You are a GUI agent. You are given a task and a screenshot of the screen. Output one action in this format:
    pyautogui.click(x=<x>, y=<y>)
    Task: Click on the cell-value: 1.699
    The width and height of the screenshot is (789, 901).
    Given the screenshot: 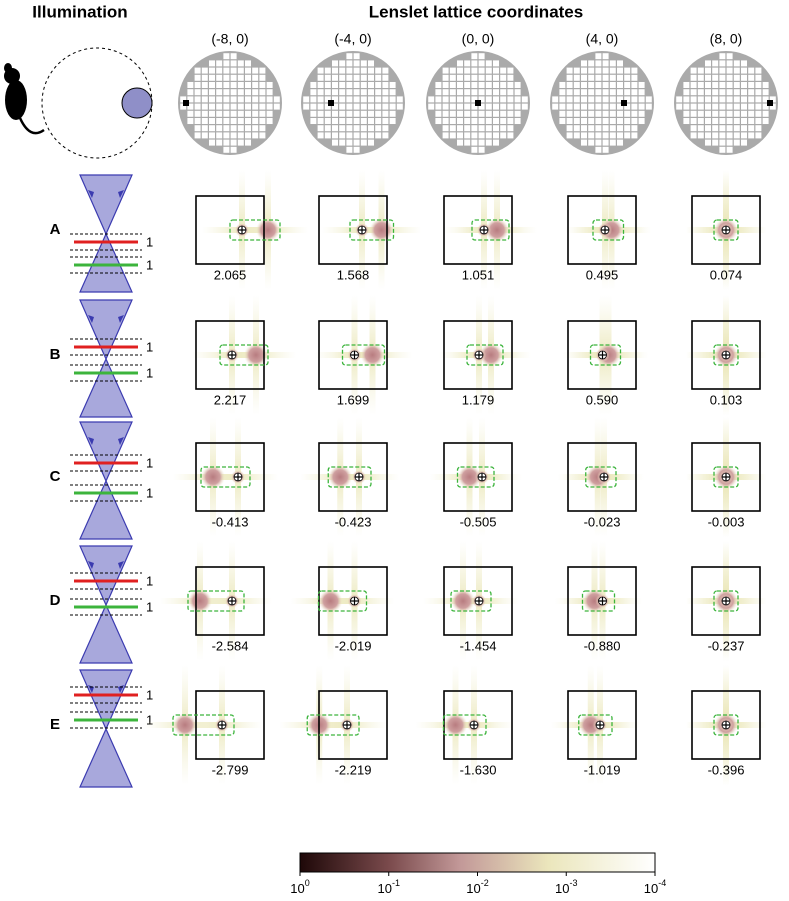 What is the action you would take?
    pyautogui.click(x=353, y=399)
    